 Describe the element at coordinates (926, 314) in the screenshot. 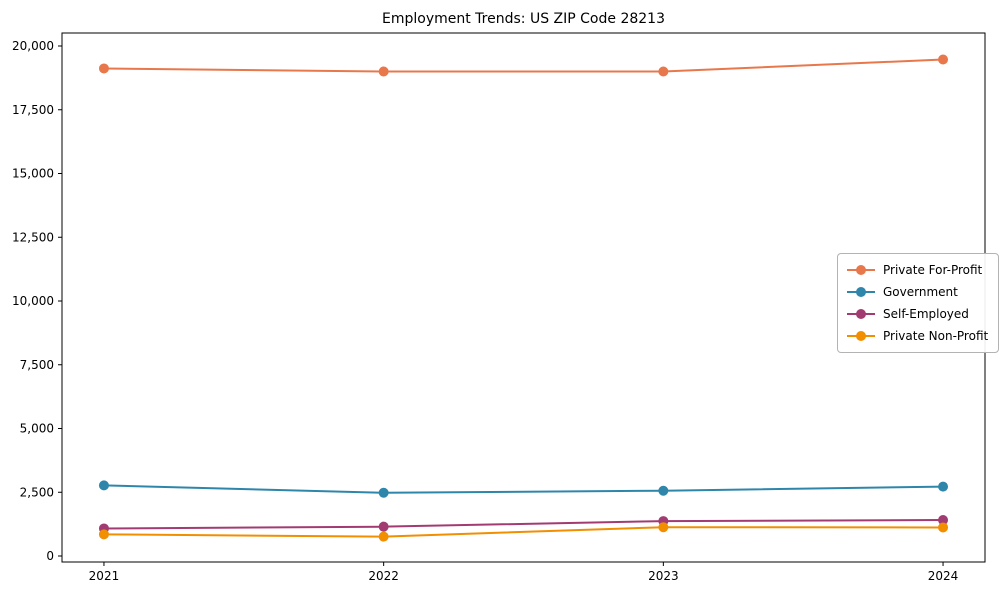

I see `legend-label: Self-Employed` at that location.